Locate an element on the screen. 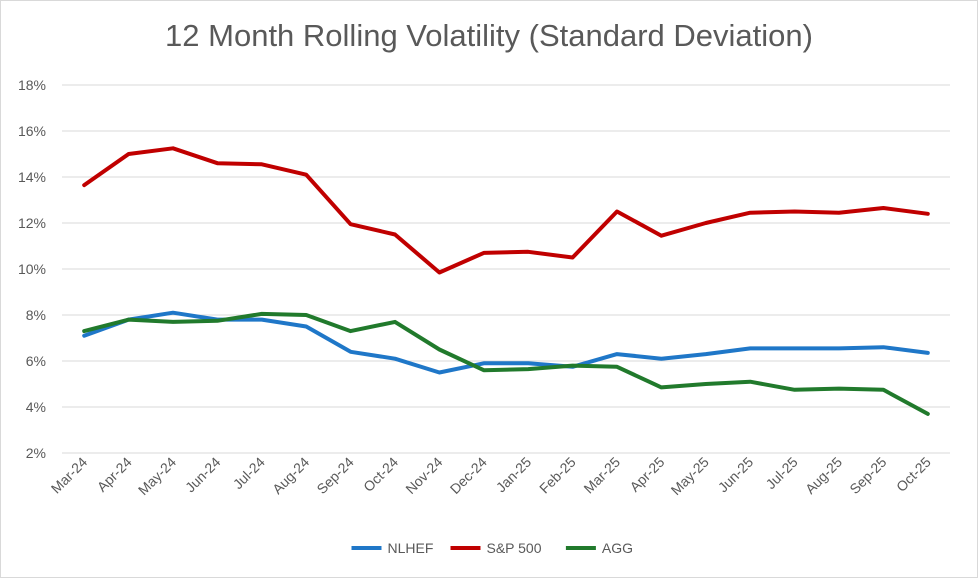  y-tick-label: 6% is located at coordinates (36, 361).